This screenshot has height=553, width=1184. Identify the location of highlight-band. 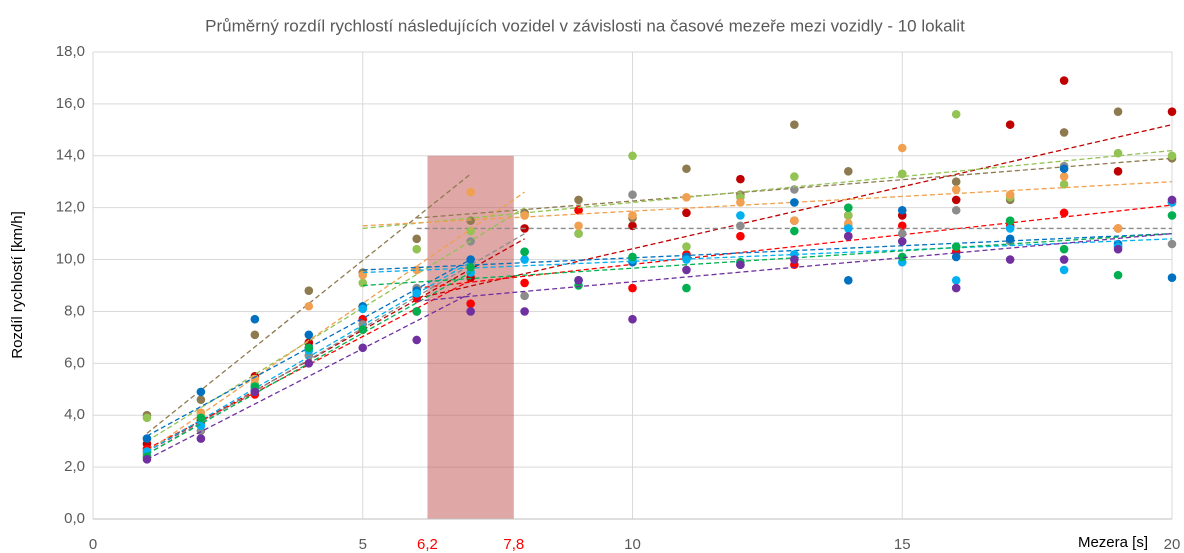
(470, 337).